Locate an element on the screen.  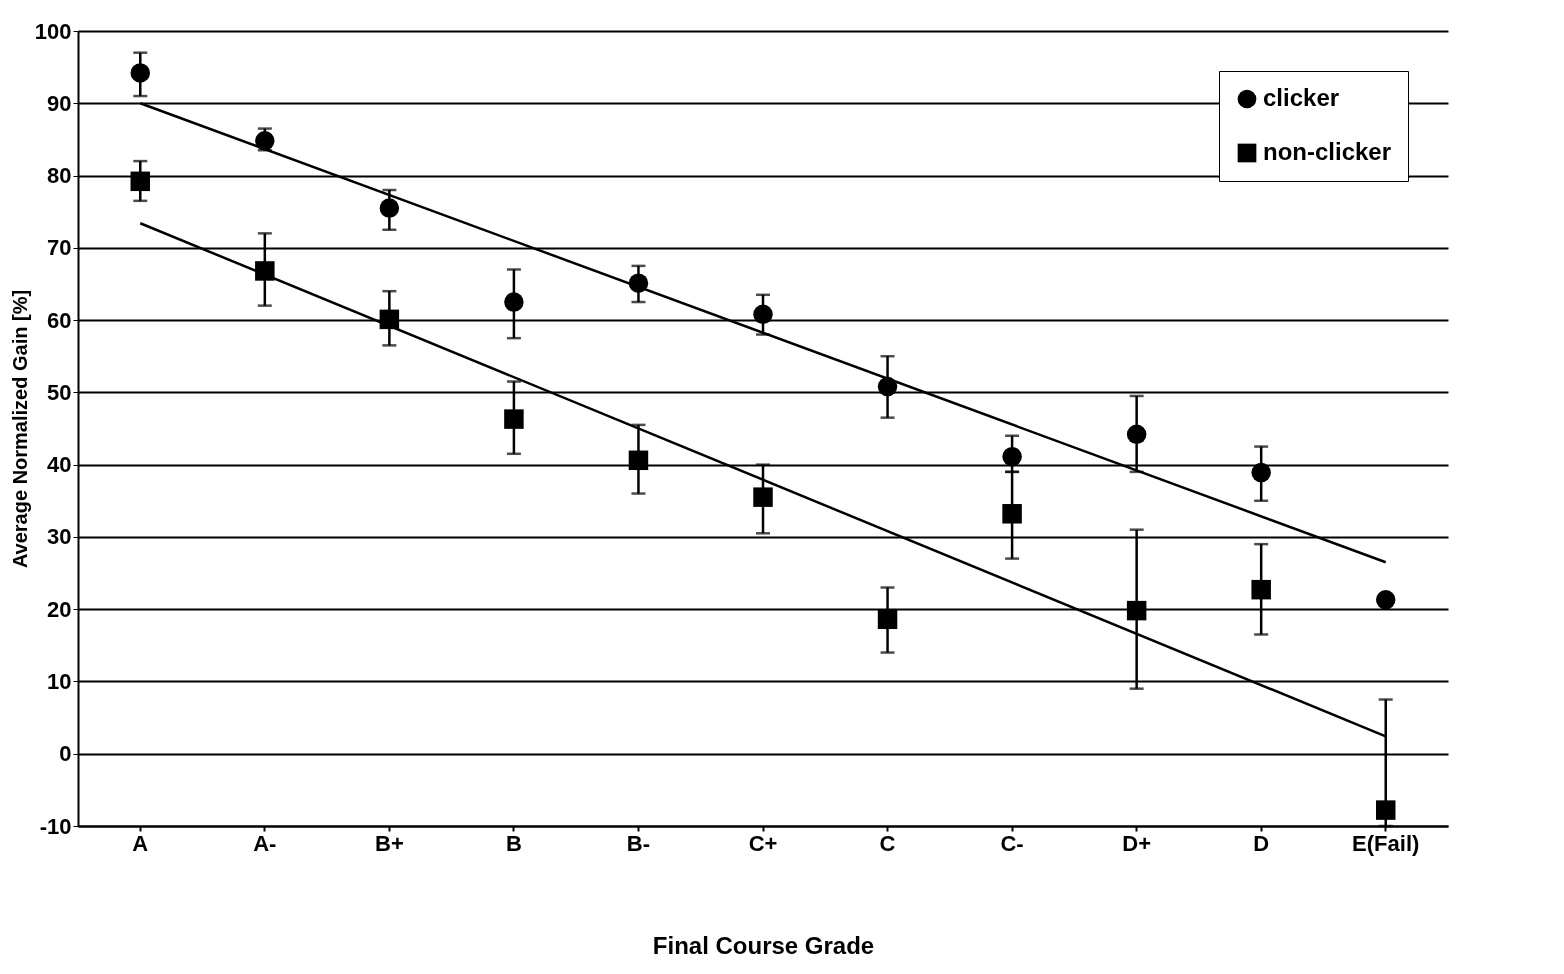
y-tick-label: 70 is located at coordinates (59, 248).